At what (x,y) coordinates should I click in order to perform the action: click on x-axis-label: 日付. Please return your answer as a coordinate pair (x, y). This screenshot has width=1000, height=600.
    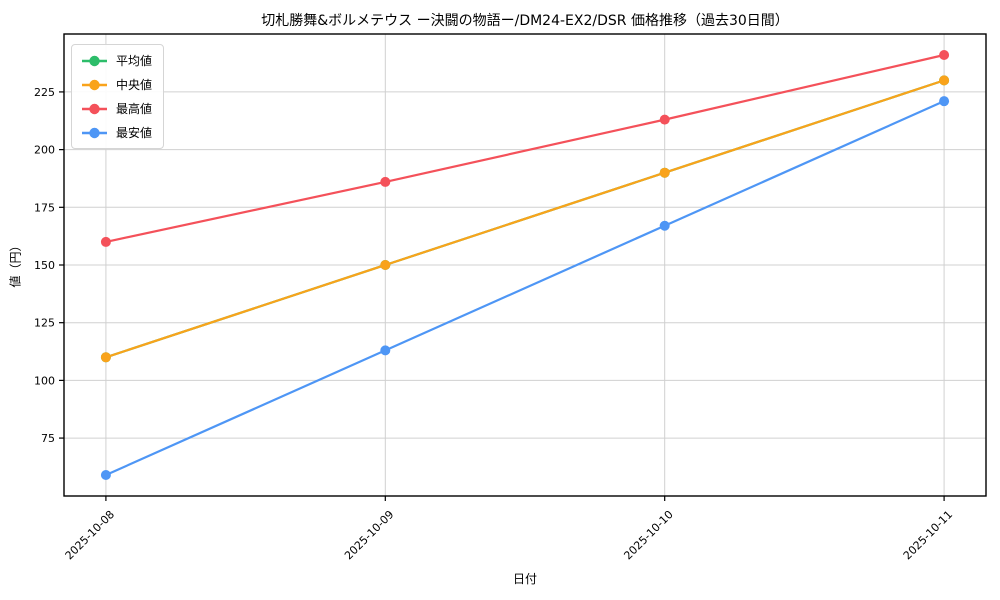
    Looking at the image, I should click on (524, 579).